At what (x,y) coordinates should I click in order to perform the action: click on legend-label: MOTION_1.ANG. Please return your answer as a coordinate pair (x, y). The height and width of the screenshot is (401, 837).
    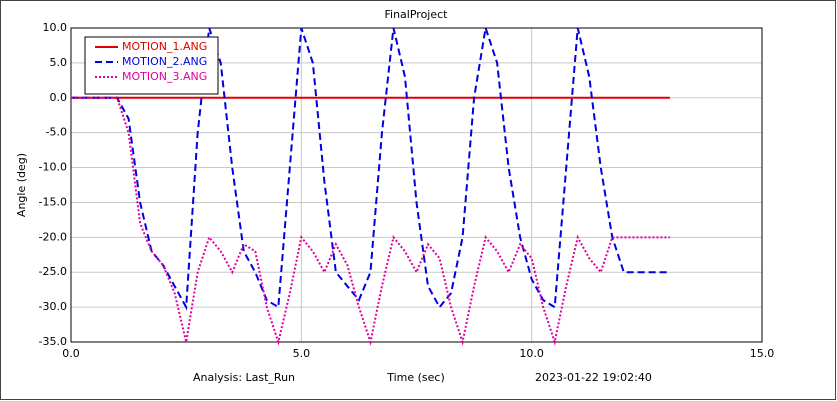
    Looking at the image, I should click on (164, 46).